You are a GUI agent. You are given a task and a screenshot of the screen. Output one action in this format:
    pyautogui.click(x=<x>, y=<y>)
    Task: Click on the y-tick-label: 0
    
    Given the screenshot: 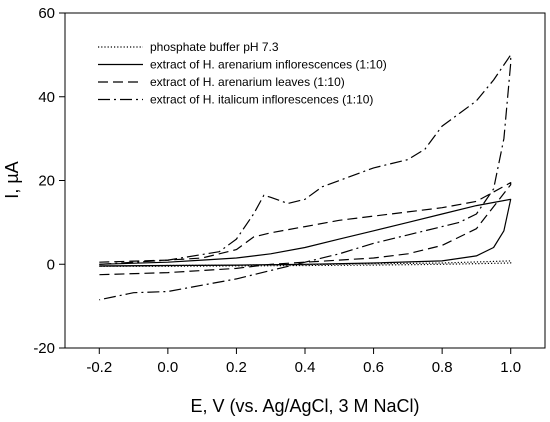 What is the action you would take?
    pyautogui.click(x=51, y=264)
    